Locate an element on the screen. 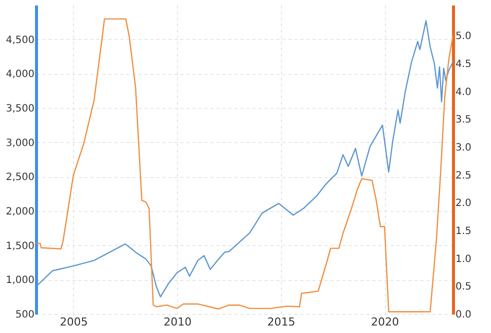 The height and width of the screenshot is (333, 491). y2-tick-label: 4.0 is located at coordinates (464, 92).